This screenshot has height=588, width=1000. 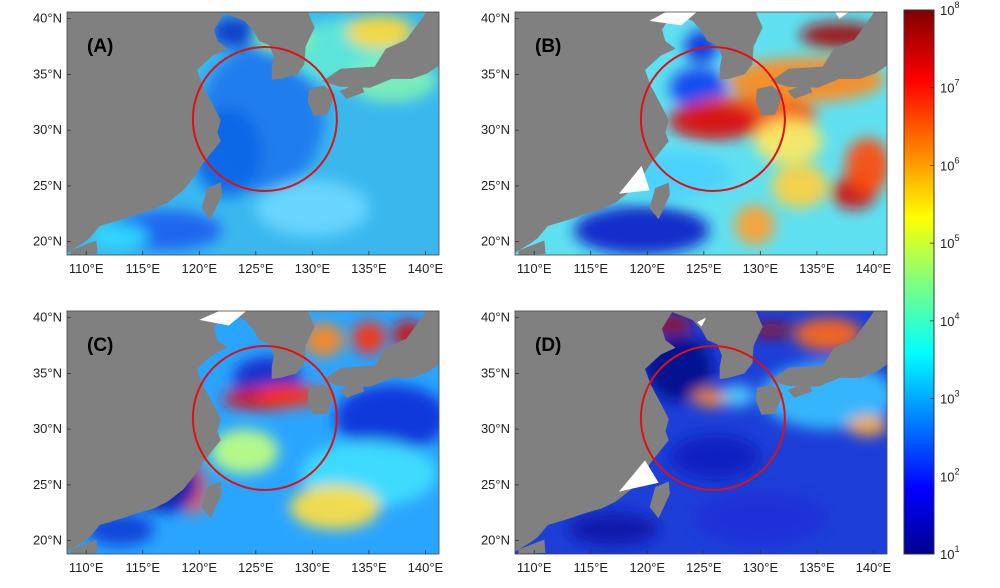 What do you see at coordinates (548, 46) in the screenshot?
I see `panel-label: (B)` at bounding box center [548, 46].